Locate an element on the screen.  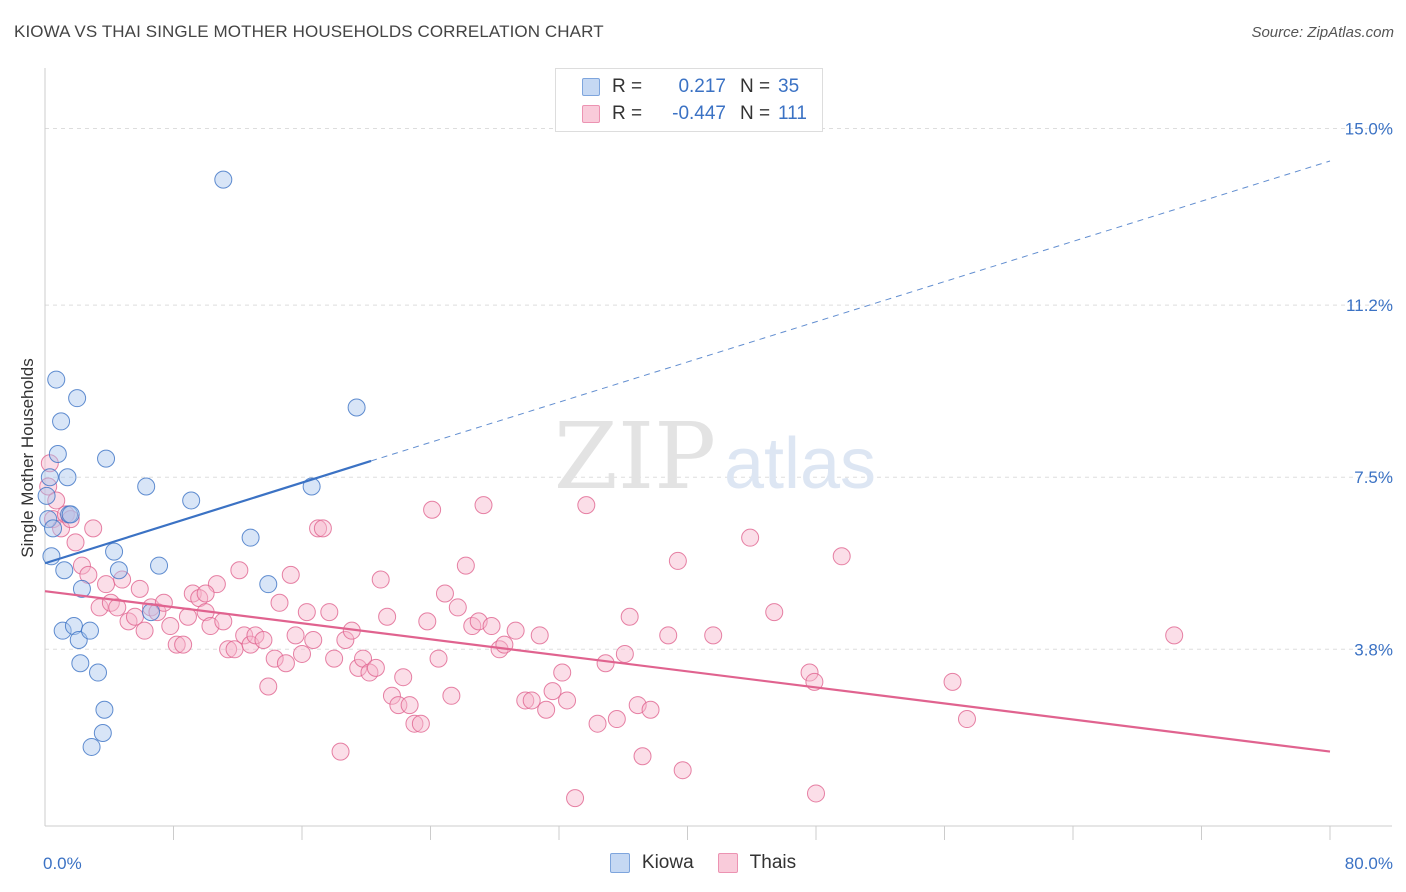
legend-n-label: N = is located at coordinates (755, 113).